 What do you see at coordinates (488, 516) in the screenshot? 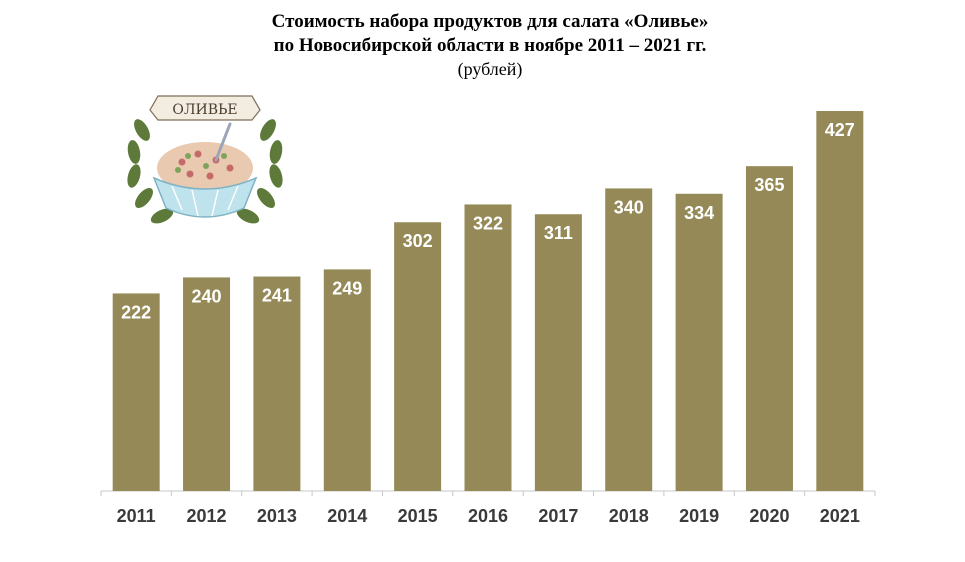
I see `x-tick-label-2016: 2016` at bounding box center [488, 516].